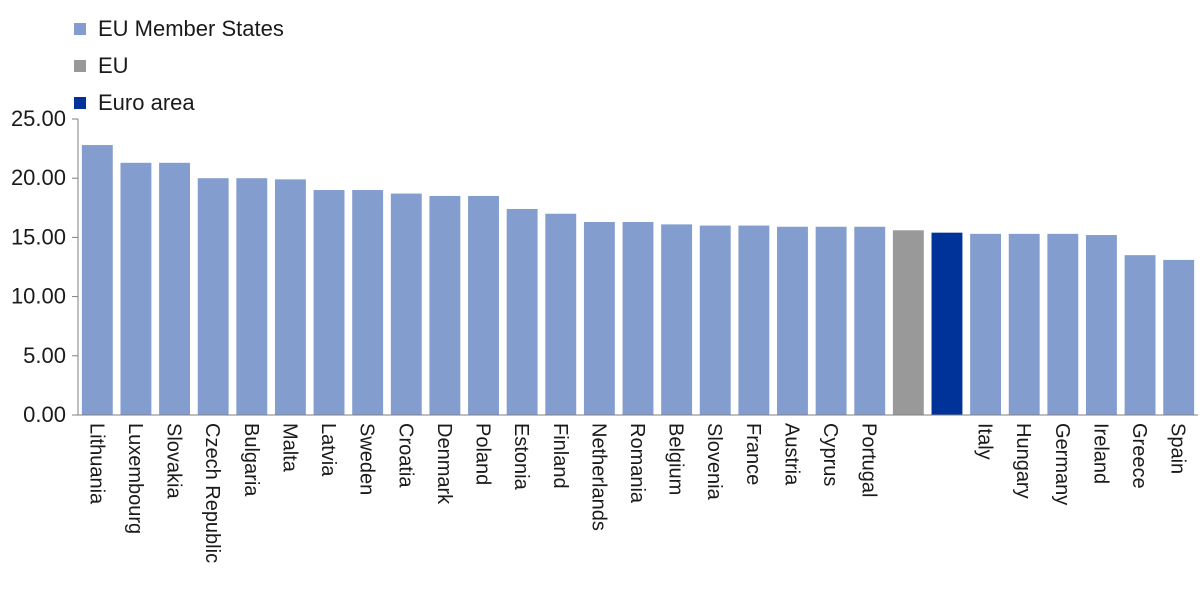 Image resolution: width=1200 pixels, height=600 pixels. I want to click on legend-label-eu: EU, so click(113, 65).